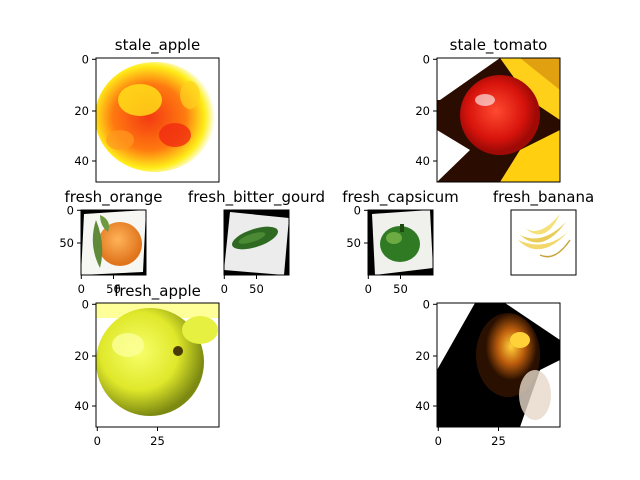  I want to click on image-fresh-orange, so click(113, 242).